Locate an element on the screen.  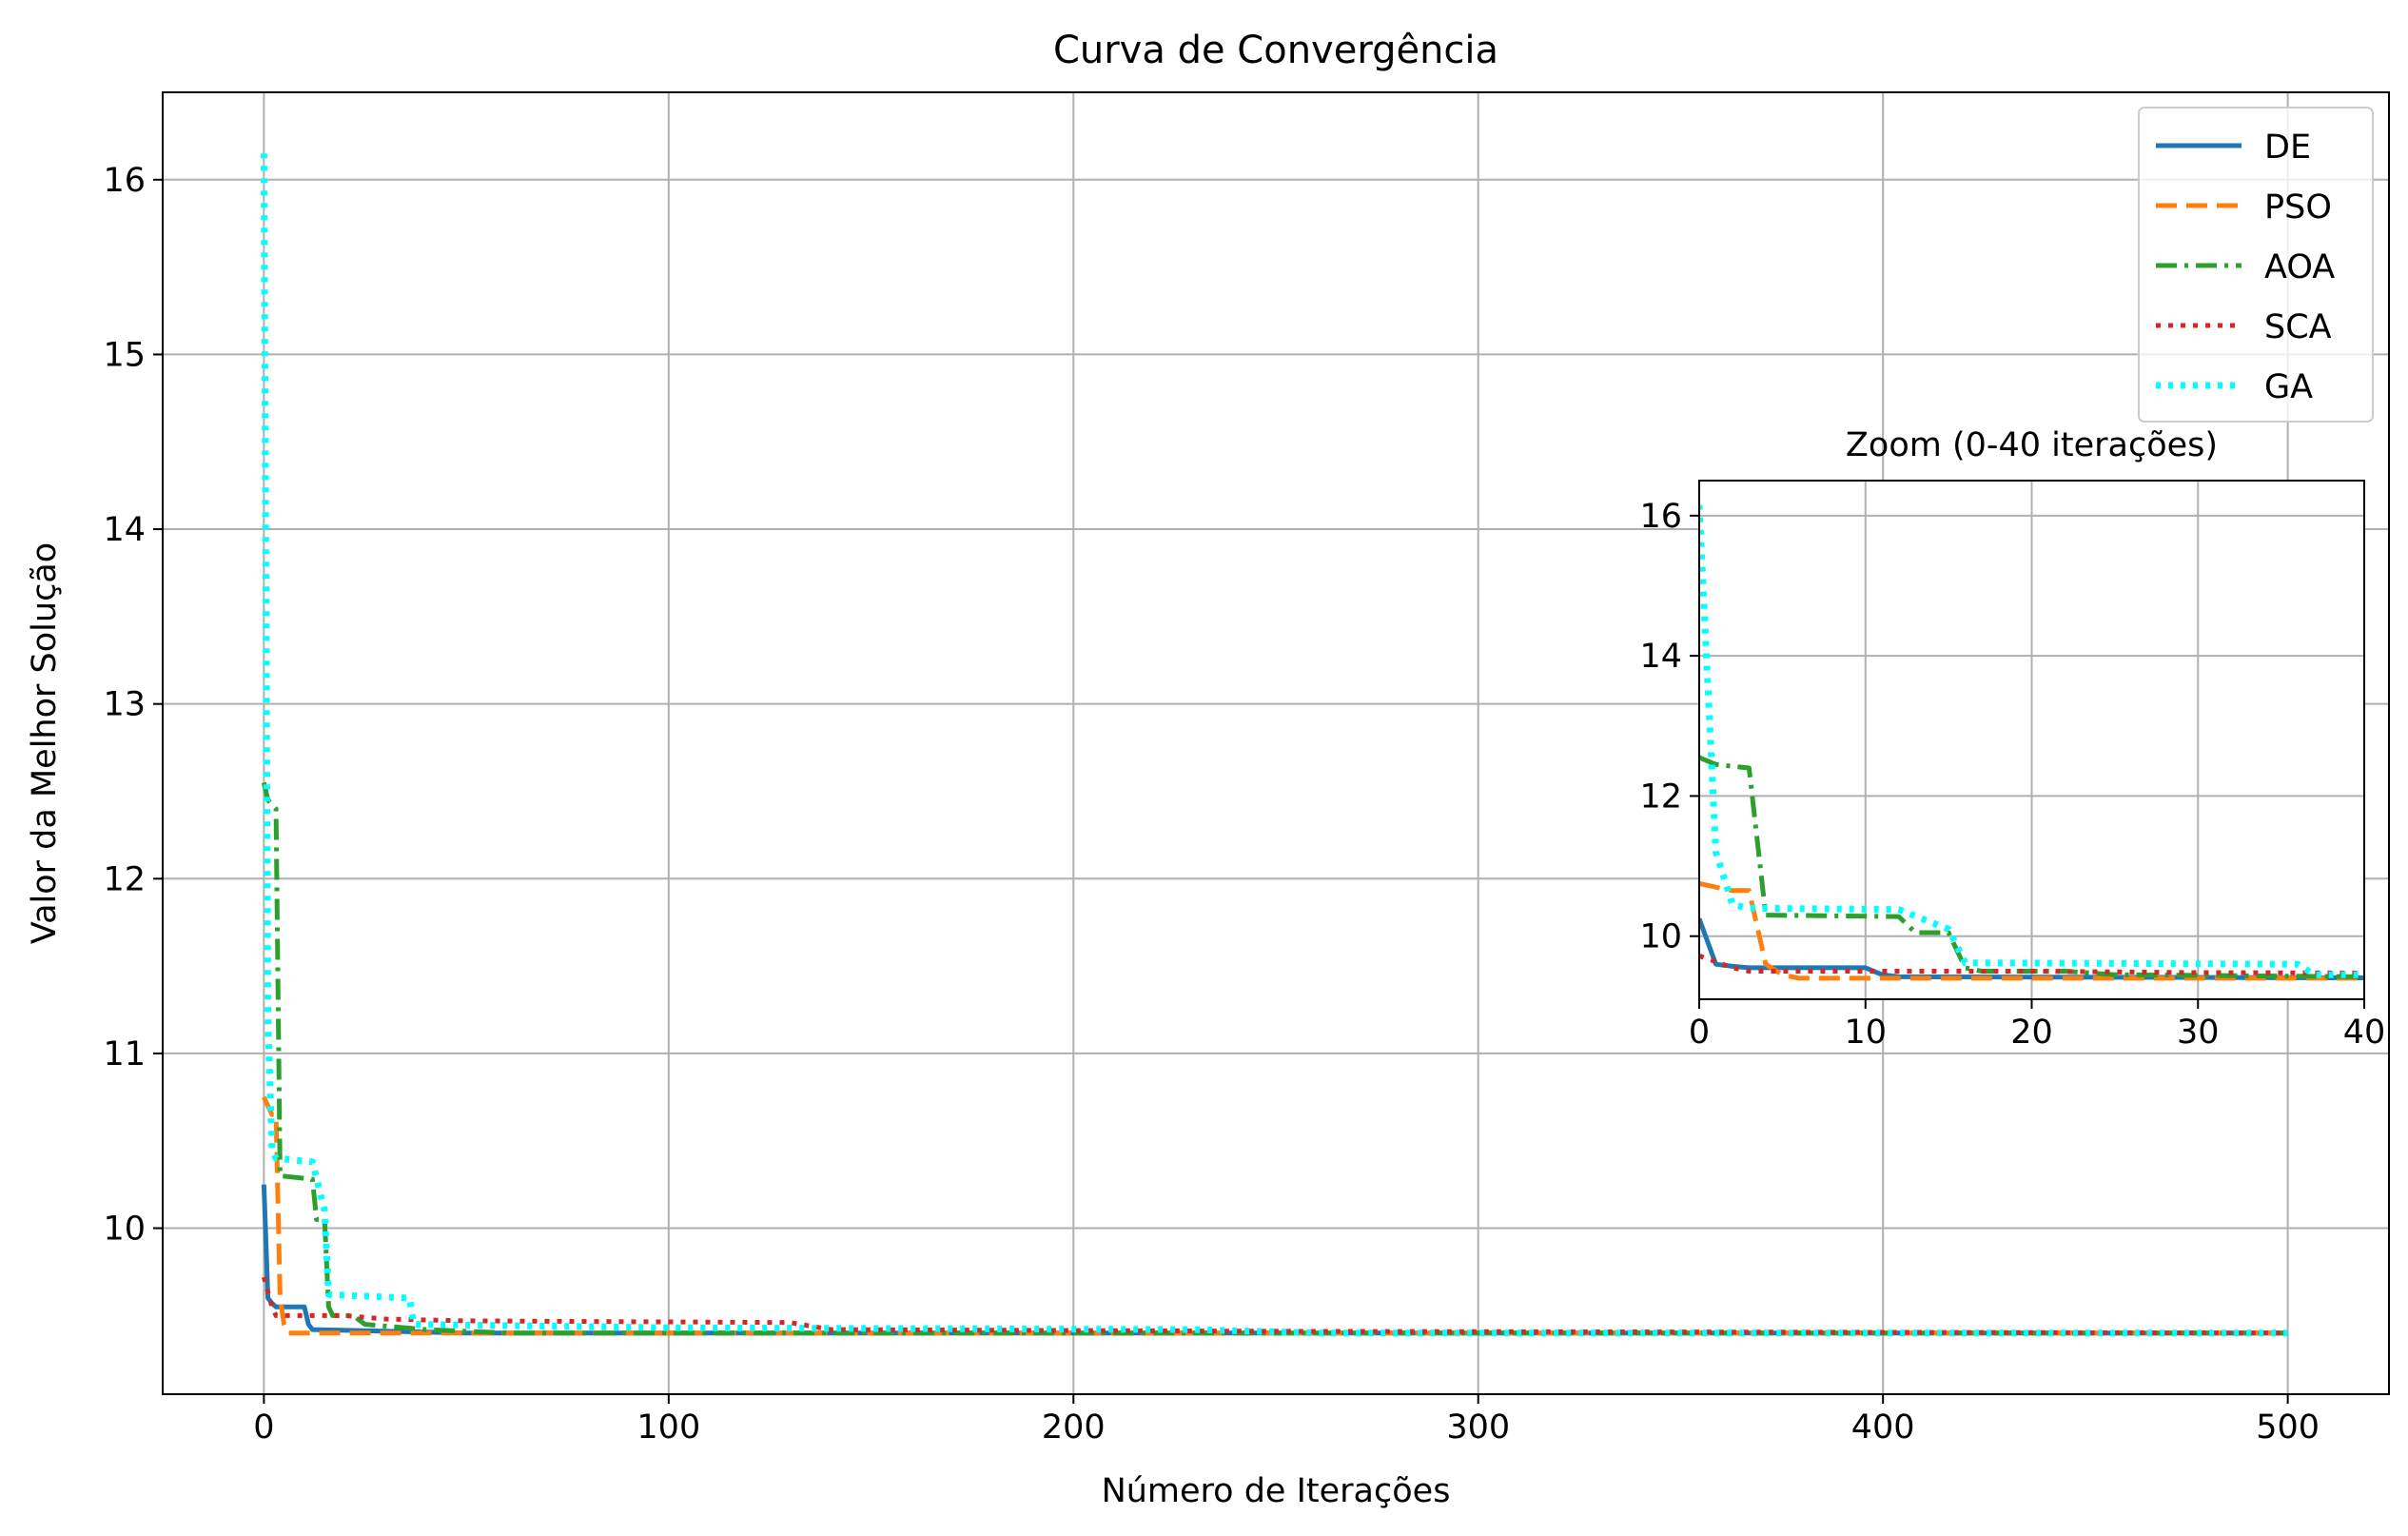
legend-entries: DE PSO AOA SCA GA is located at coordinates (2245, 267).